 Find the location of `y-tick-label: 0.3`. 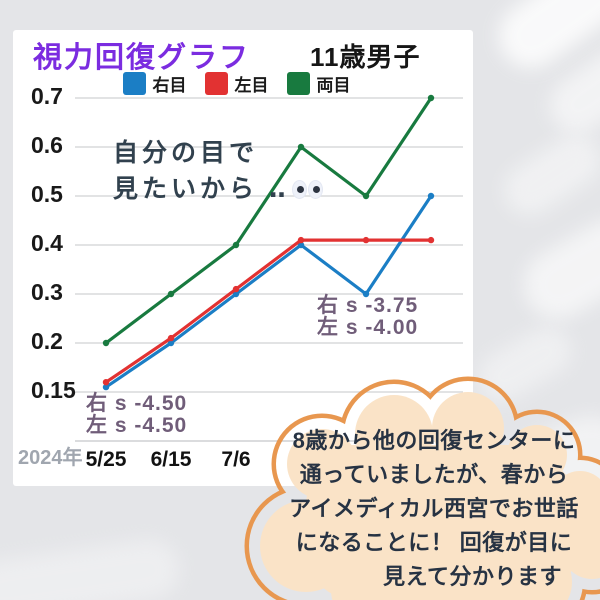

y-tick-label: 0.3 is located at coordinates (47, 292).